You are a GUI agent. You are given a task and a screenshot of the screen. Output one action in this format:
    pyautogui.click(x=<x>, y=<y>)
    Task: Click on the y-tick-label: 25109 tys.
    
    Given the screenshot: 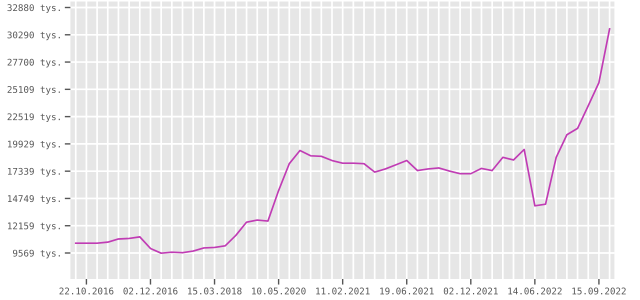 What is the action you would take?
    pyautogui.click(x=34, y=90)
    